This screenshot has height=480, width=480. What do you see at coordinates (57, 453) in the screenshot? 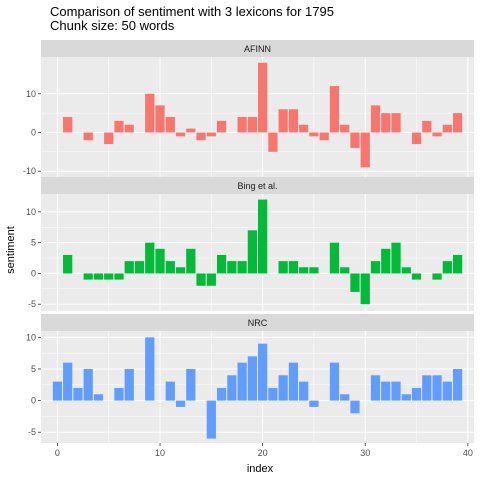
I see `x-tick-label: 0` at bounding box center [57, 453].